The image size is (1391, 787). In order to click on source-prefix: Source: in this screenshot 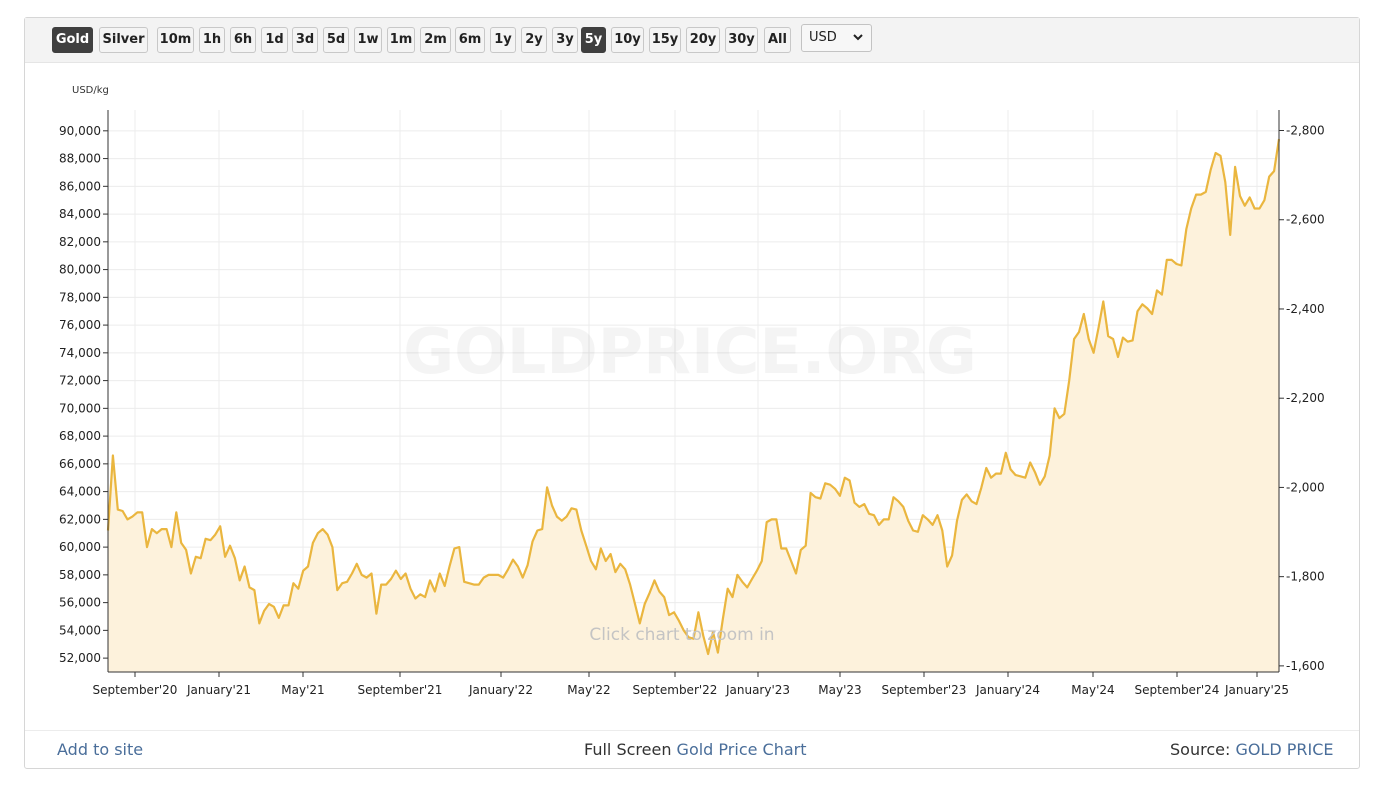, I will do `click(1203, 749)`.